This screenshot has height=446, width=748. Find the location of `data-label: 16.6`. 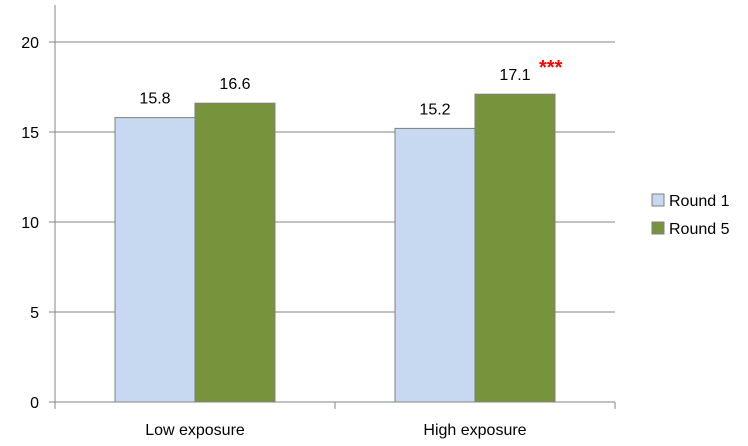

data-label: 16.6 is located at coordinates (234, 84).